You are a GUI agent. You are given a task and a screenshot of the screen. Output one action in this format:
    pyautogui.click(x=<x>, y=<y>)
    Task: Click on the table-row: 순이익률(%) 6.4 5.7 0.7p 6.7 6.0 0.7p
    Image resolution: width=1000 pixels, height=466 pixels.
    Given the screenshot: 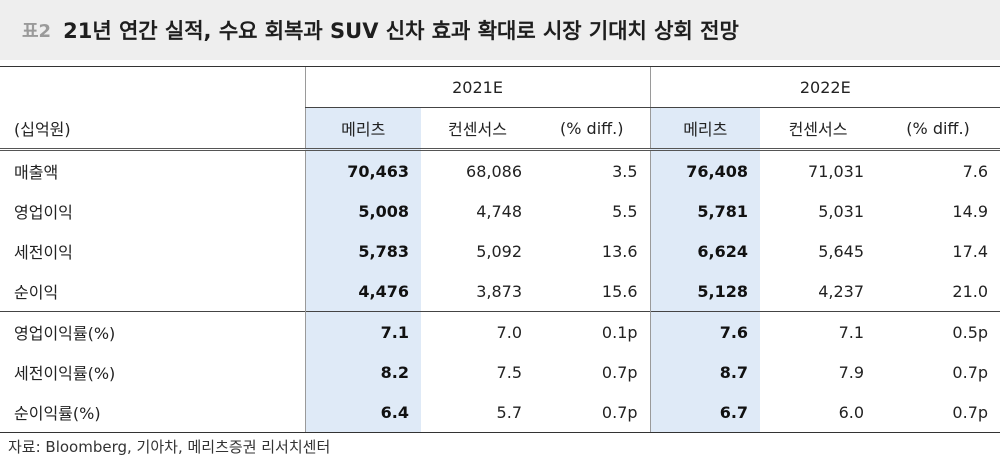 What is the action you would take?
    pyautogui.click(x=500, y=412)
    